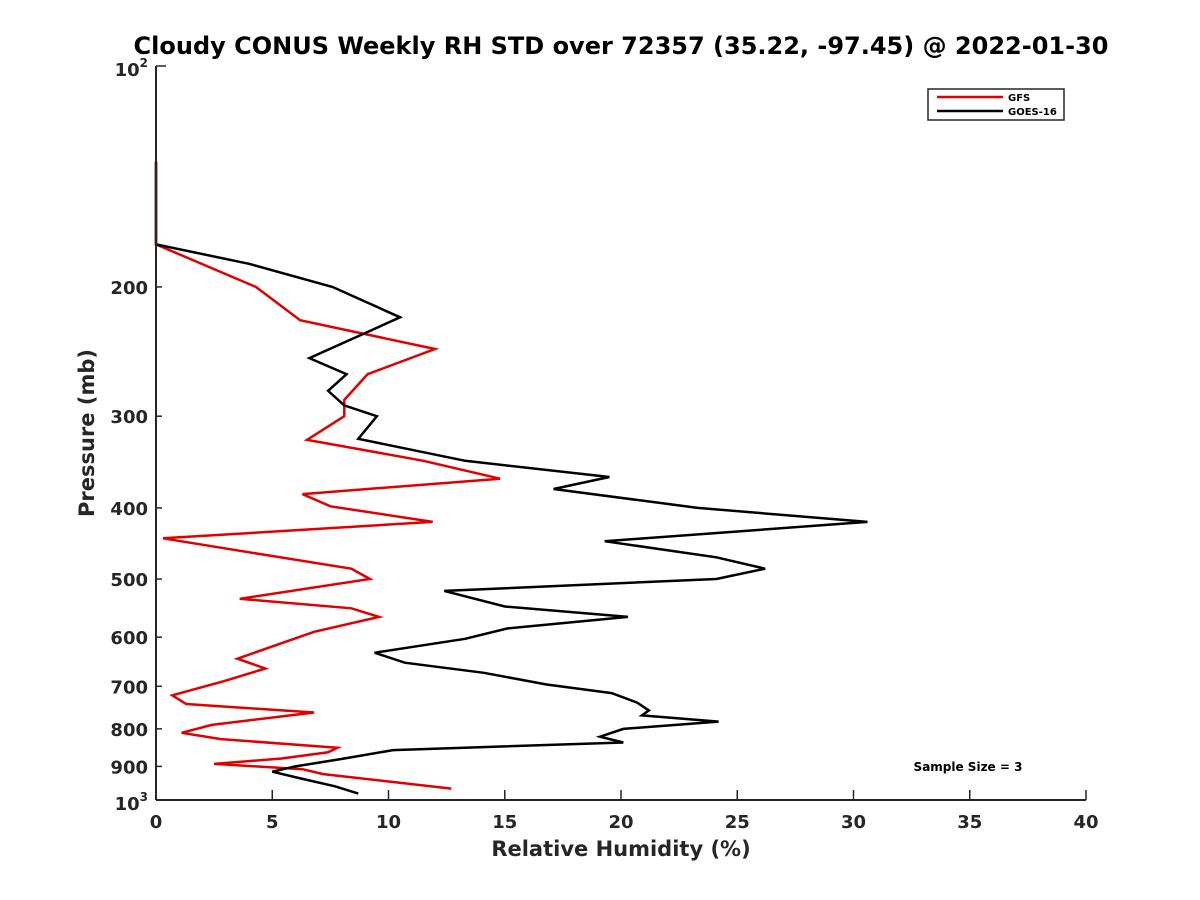  What do you see at coordinates (129, 767) in the screenshot?
I see `y-tick-label: 900` at bounding box center [129, 767].